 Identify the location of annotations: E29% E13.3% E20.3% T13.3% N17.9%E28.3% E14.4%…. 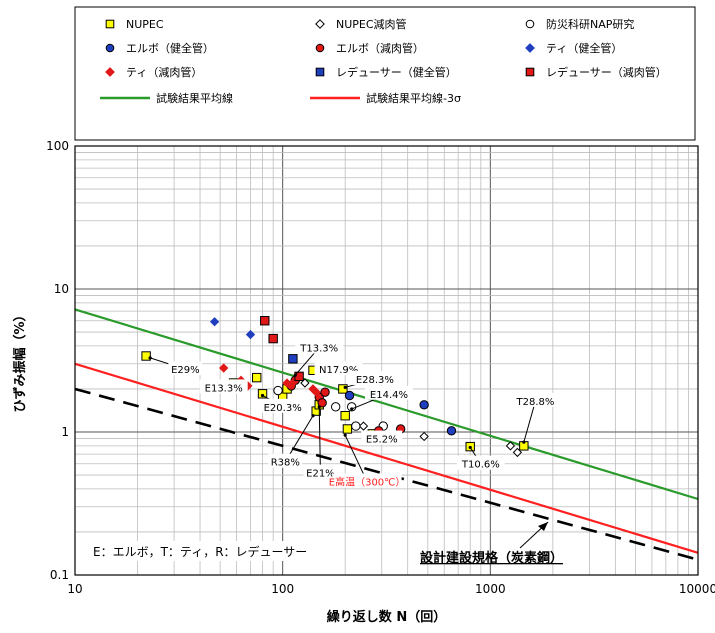
(354, 414).